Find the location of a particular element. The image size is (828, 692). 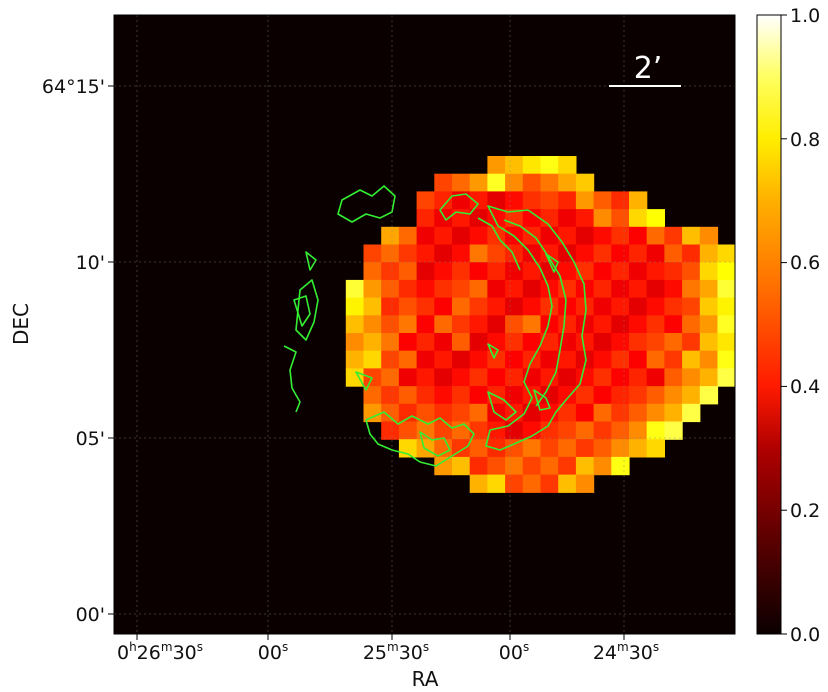

colorbar-tick-label: 1.0 is located at coordinates (805, 16).